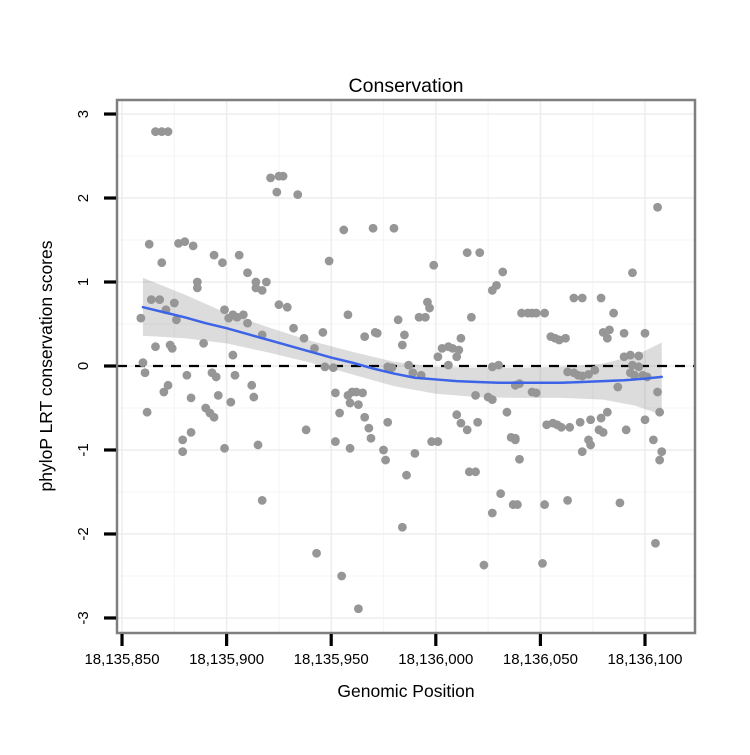 Image resolution: width=750 pixels, height=755 pixels. Describe the element at coordinates (406, 86) in the screenshot. I see `chart-title: Conservation` at that location.